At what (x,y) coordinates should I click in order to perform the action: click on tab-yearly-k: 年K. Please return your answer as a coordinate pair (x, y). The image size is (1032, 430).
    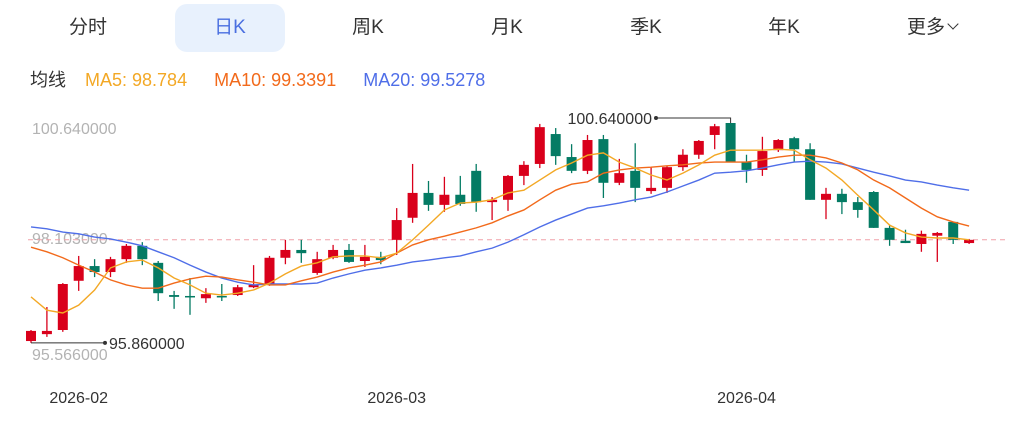
    Looking at the image, I should click on (784, 28).